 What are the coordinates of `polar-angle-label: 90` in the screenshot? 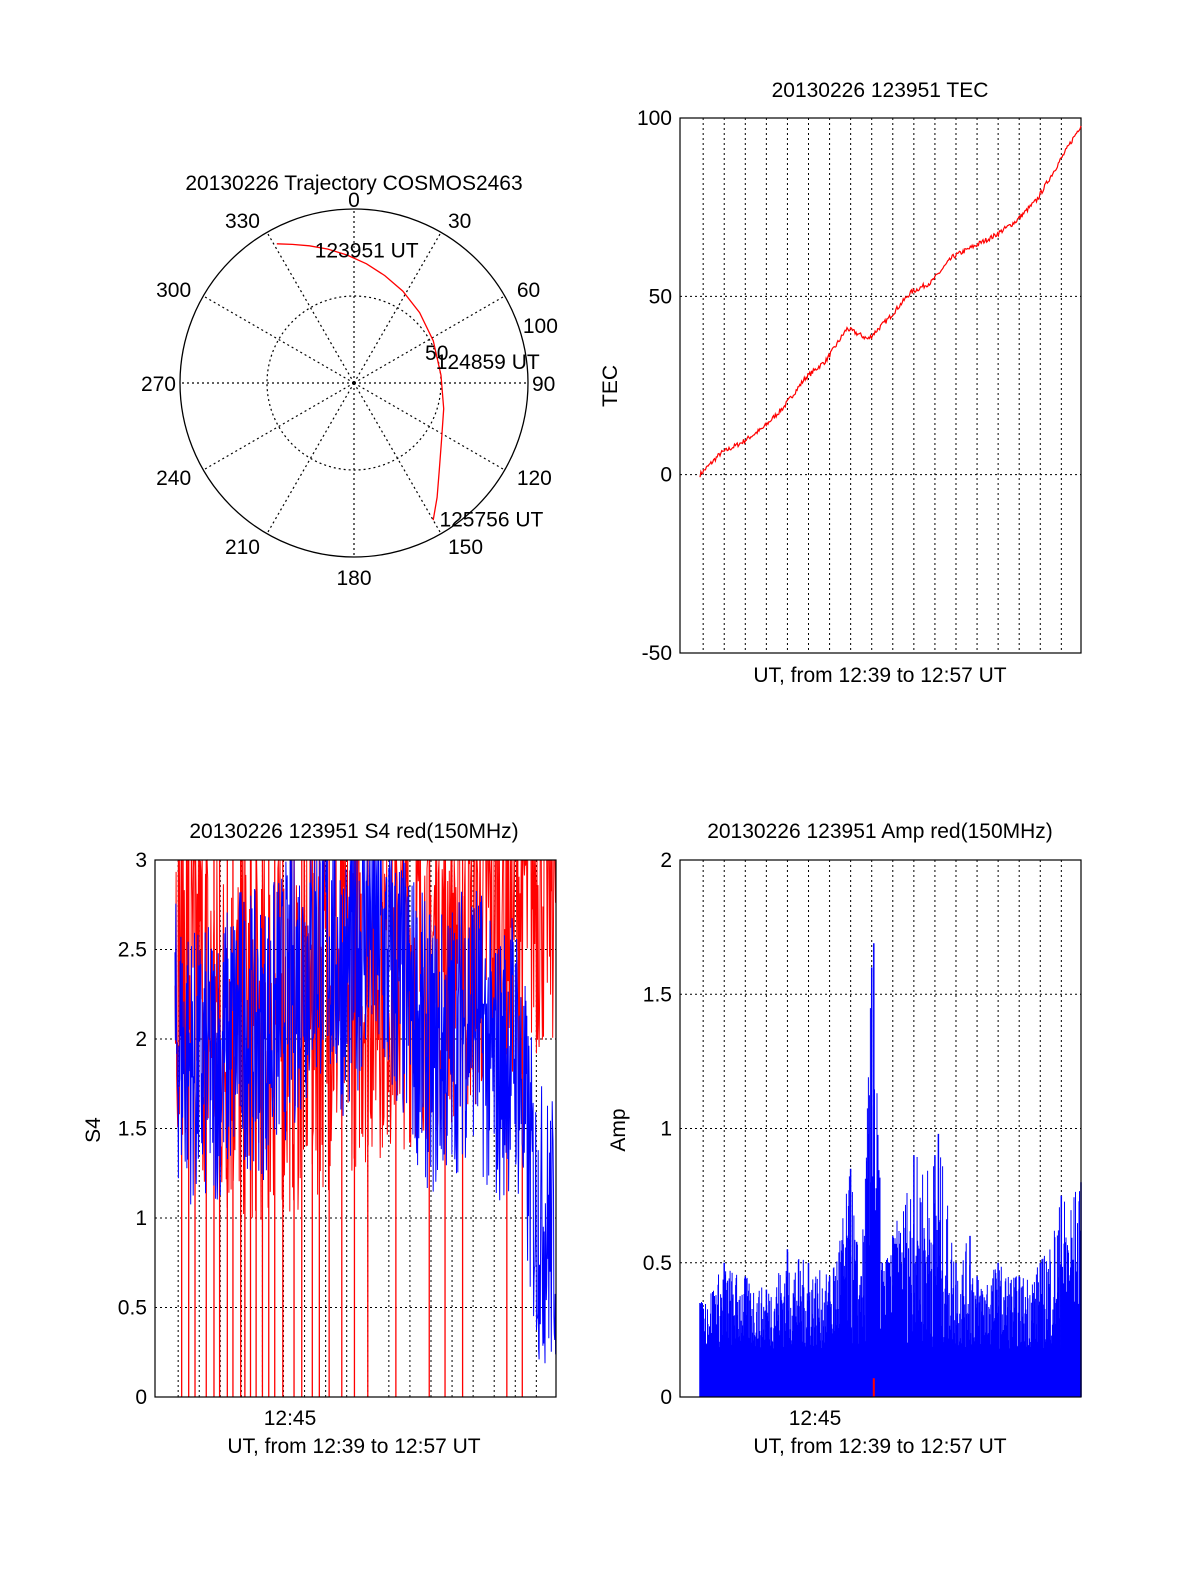 It's located at (543, 384).